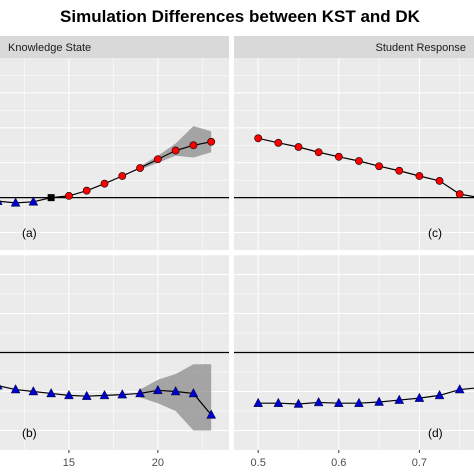 The image size is (474, 474). What do you see at coordinates (69, 463) in the screenshot?
I see `x-tick-label: 15` at bounding box center [69, 463].